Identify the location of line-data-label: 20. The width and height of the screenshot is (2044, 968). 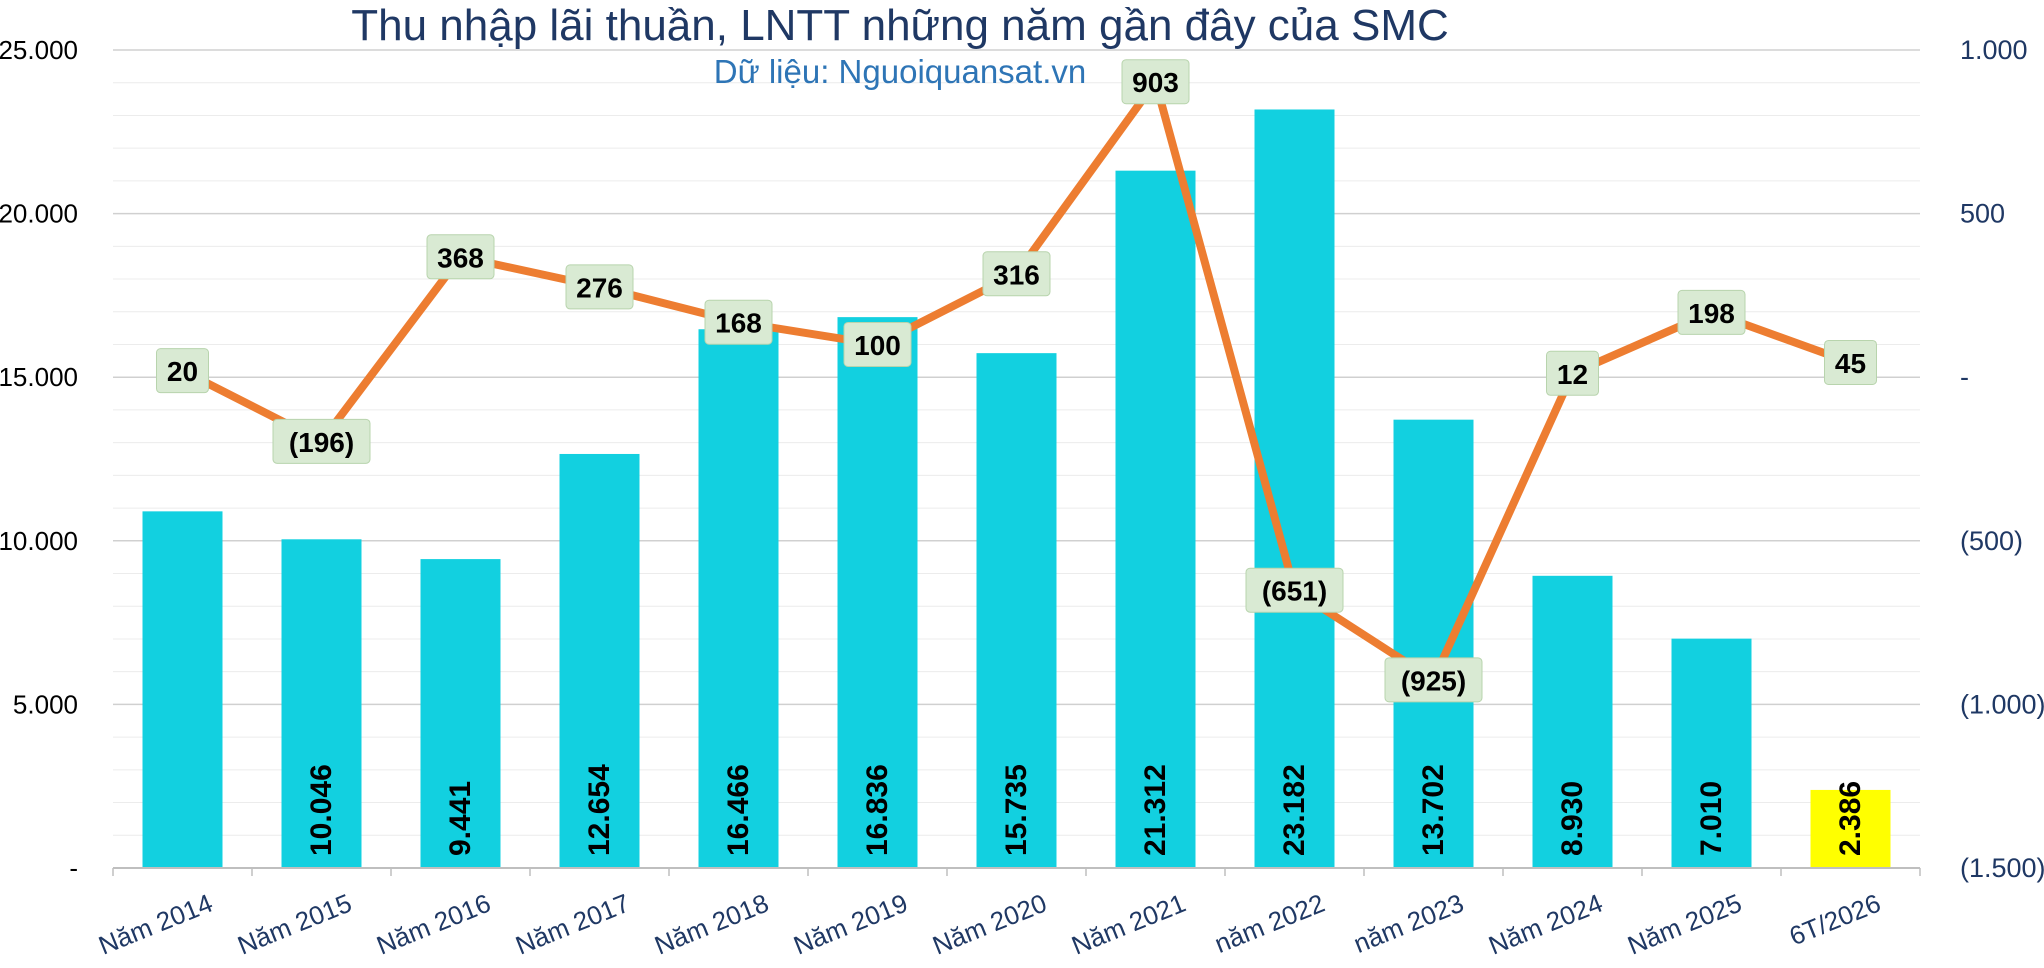
(182, 371).